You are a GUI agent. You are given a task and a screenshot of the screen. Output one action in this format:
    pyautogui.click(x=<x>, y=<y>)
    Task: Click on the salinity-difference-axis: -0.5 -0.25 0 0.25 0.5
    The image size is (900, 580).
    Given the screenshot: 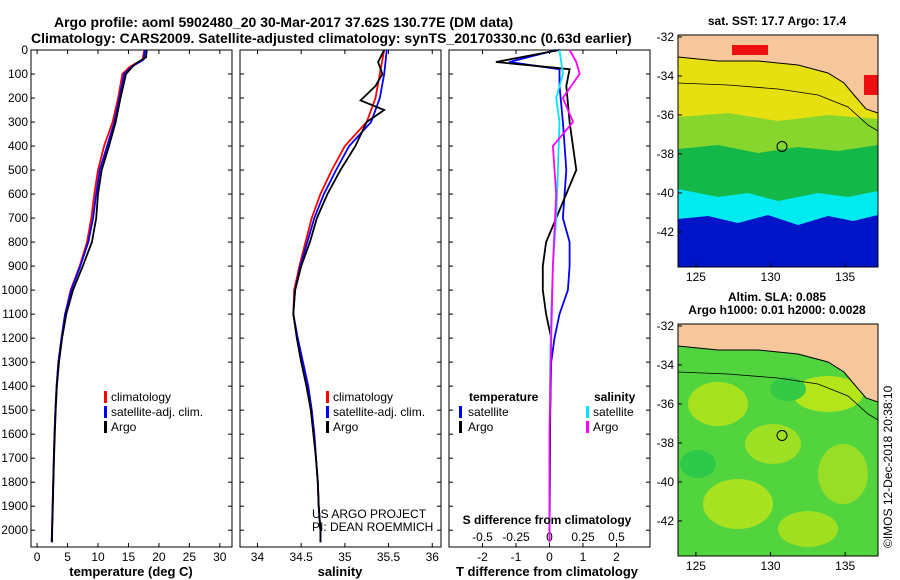 What is the action you would take?
    pyautogui.click(x=548, y=537)
    